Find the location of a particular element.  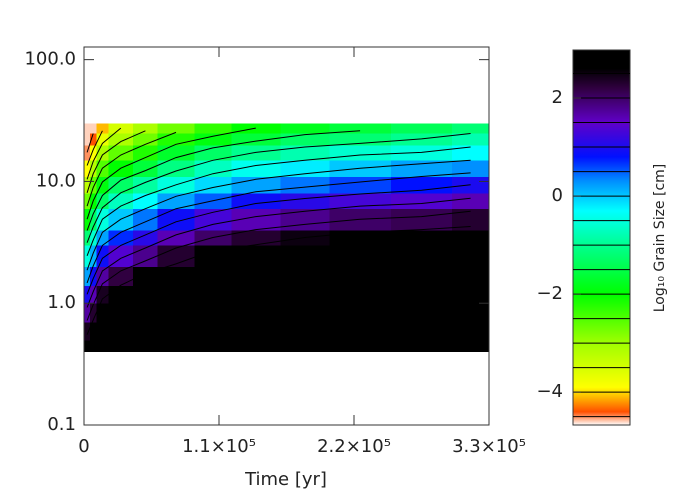

x-tick-label: 3.3×10⁵ is located at coordinates (489, 446).